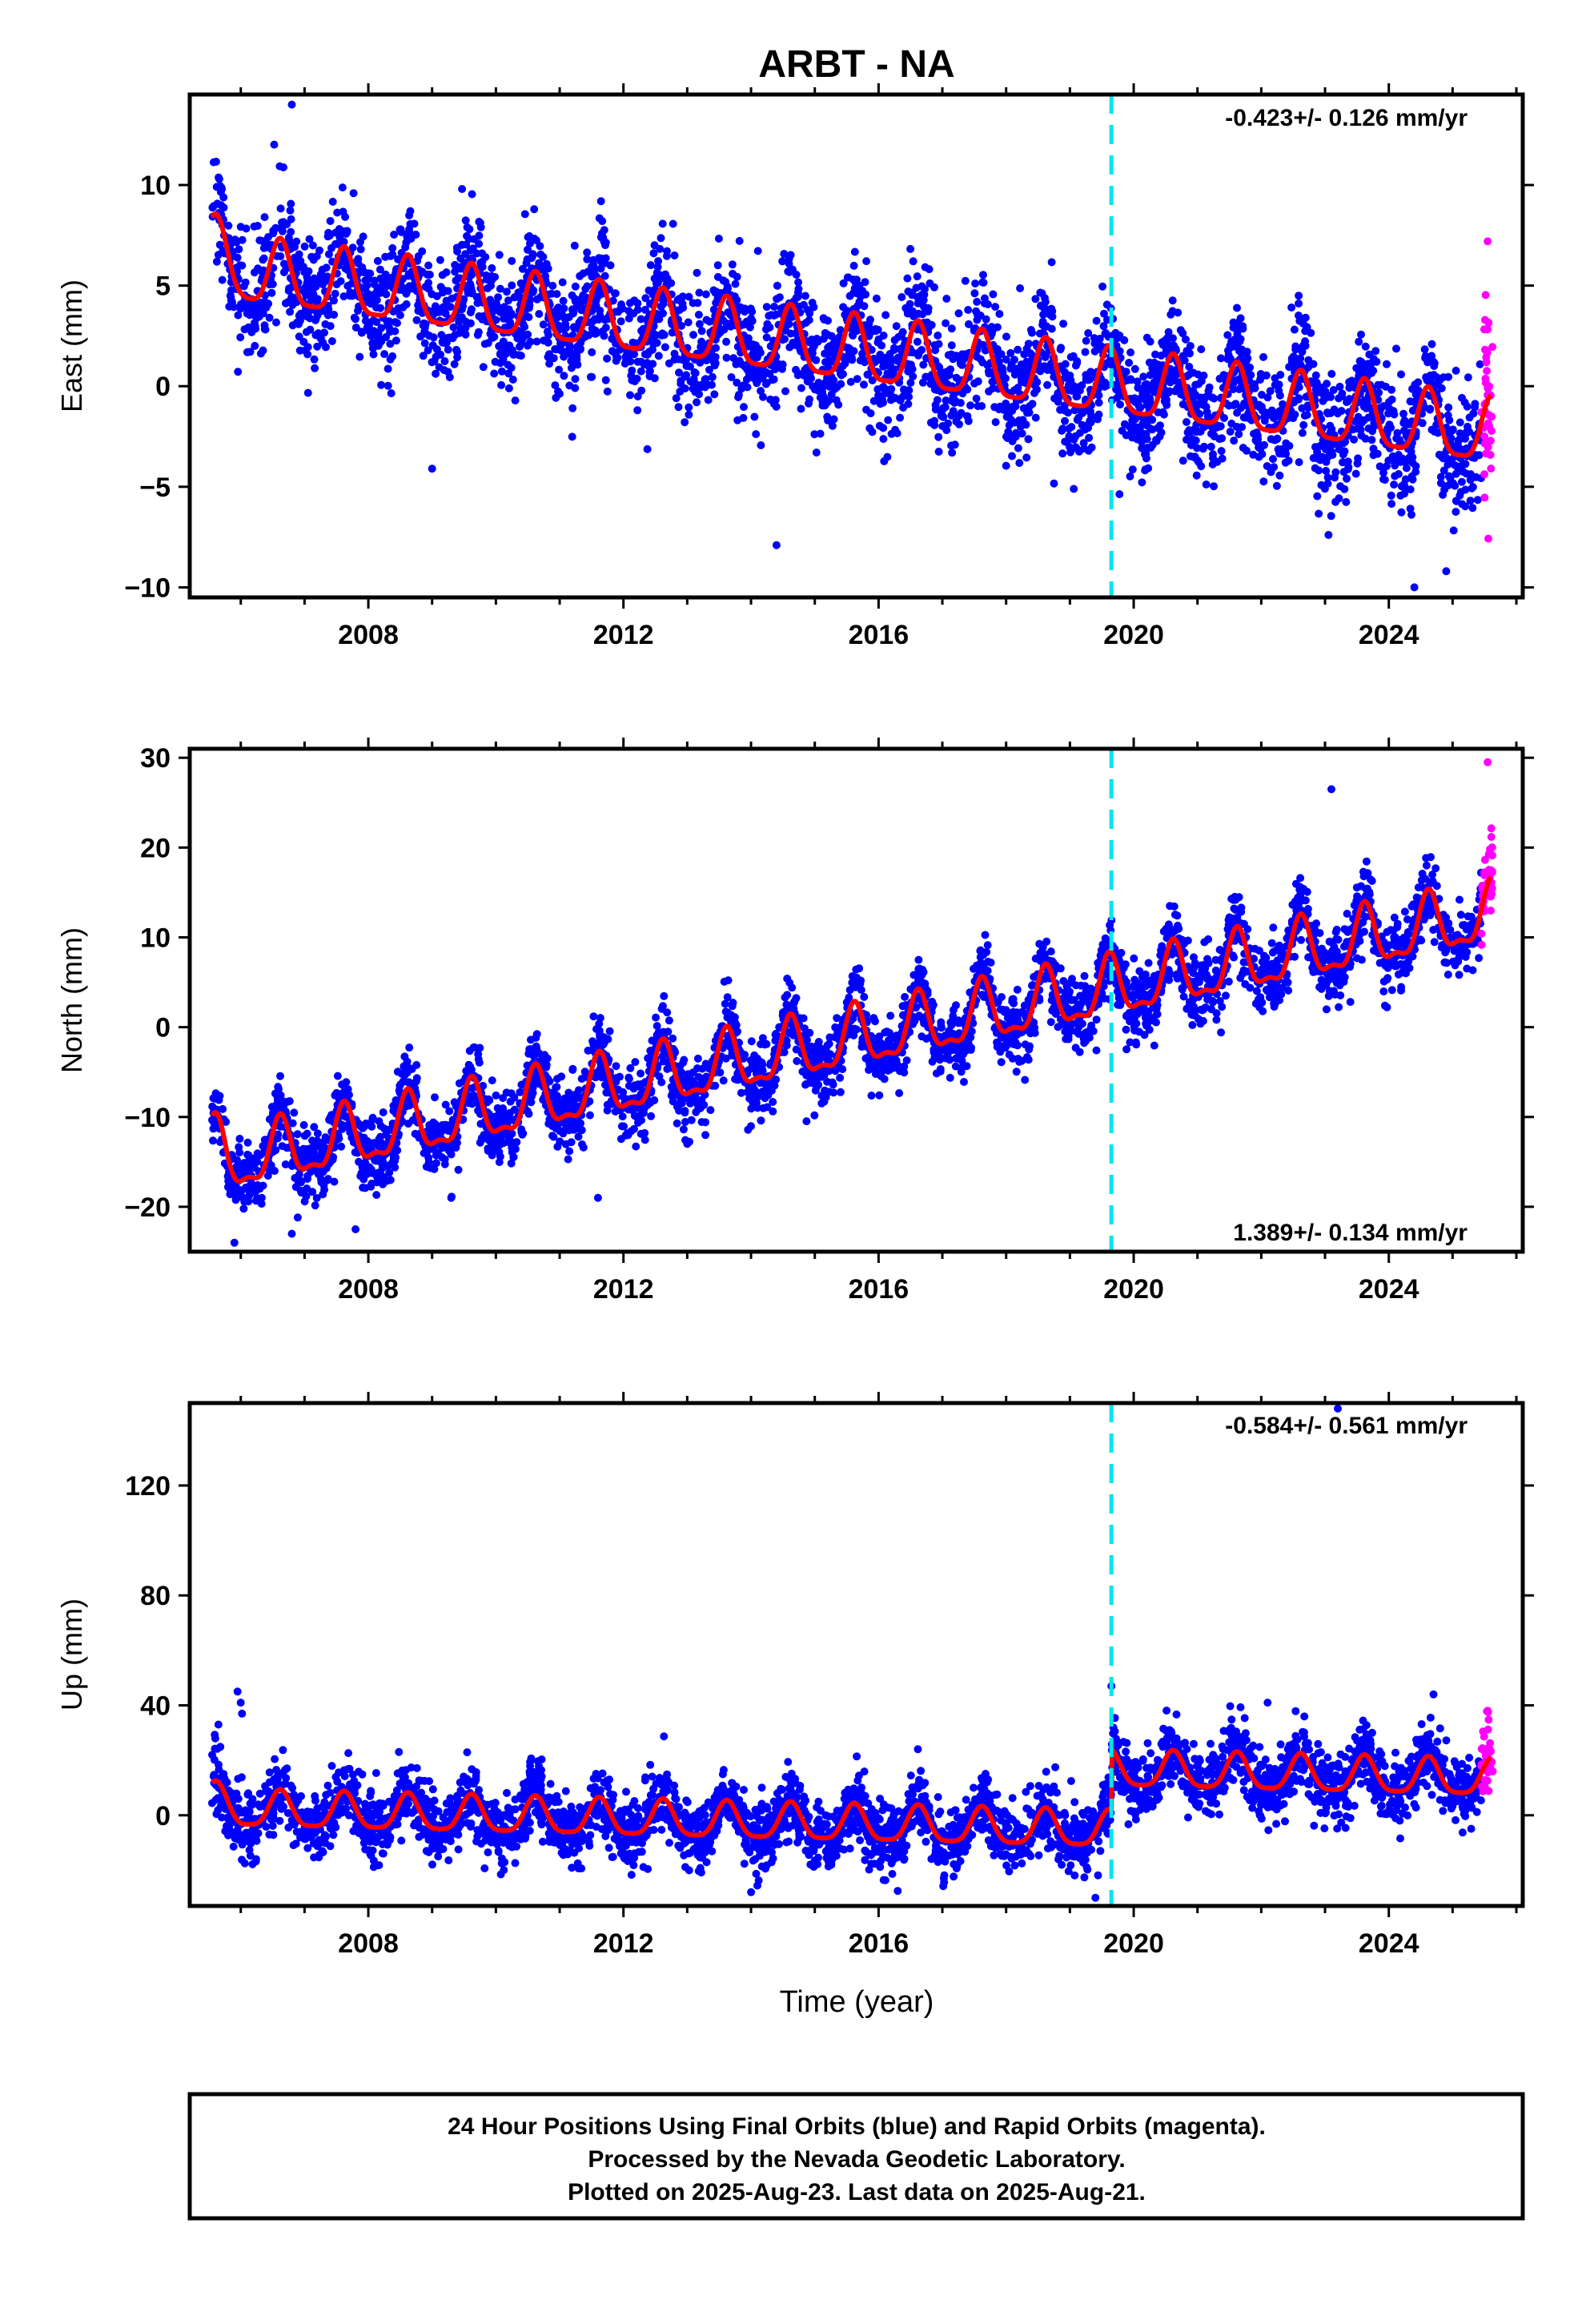 Image resolution: width=1582 pixels, height=2324 pixels. I want to click on footer-frame, so click(856, 2156).